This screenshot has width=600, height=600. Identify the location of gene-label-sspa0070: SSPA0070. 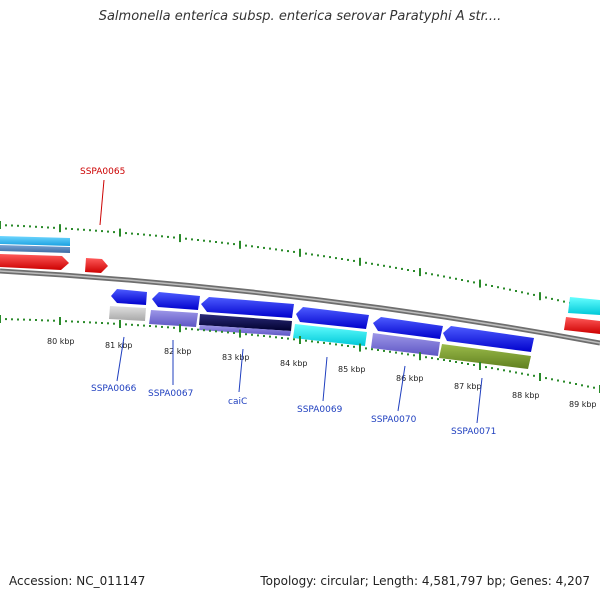
(394, 420).